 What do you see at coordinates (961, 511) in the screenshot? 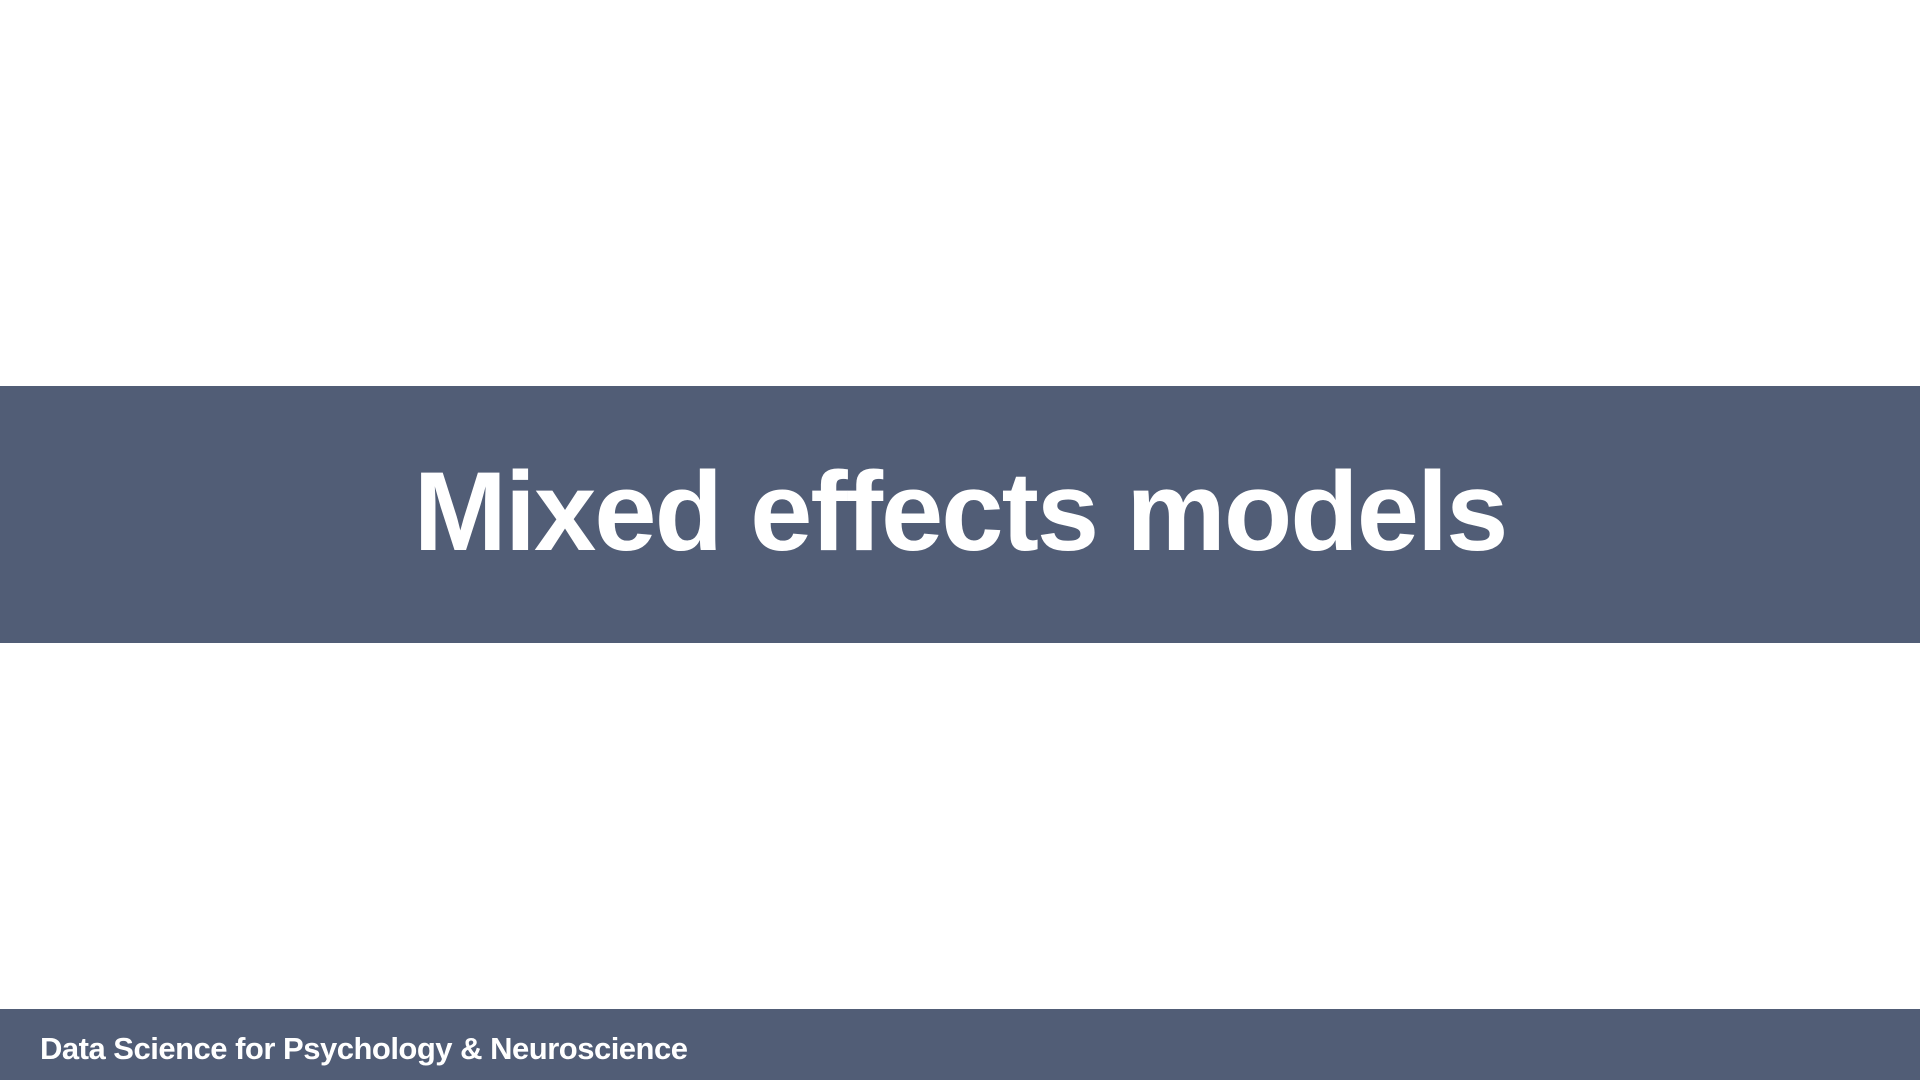
I see `slide-title: Mixed effects models` at bounding box center [961, 511].